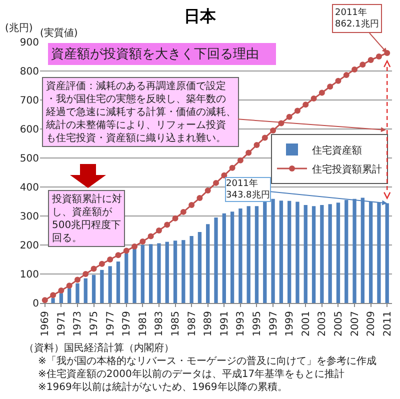  I want to click on annotation: 資産評価：減耗のある再調達原価で設定・我が国住宅の実態を反映し、築年数の経過で急速に減耗する計算・価値の減耗、統計の未整備等により、リフォーム投資も住宅投資・資産額に織り込まれ難い。, so click(140, 112).